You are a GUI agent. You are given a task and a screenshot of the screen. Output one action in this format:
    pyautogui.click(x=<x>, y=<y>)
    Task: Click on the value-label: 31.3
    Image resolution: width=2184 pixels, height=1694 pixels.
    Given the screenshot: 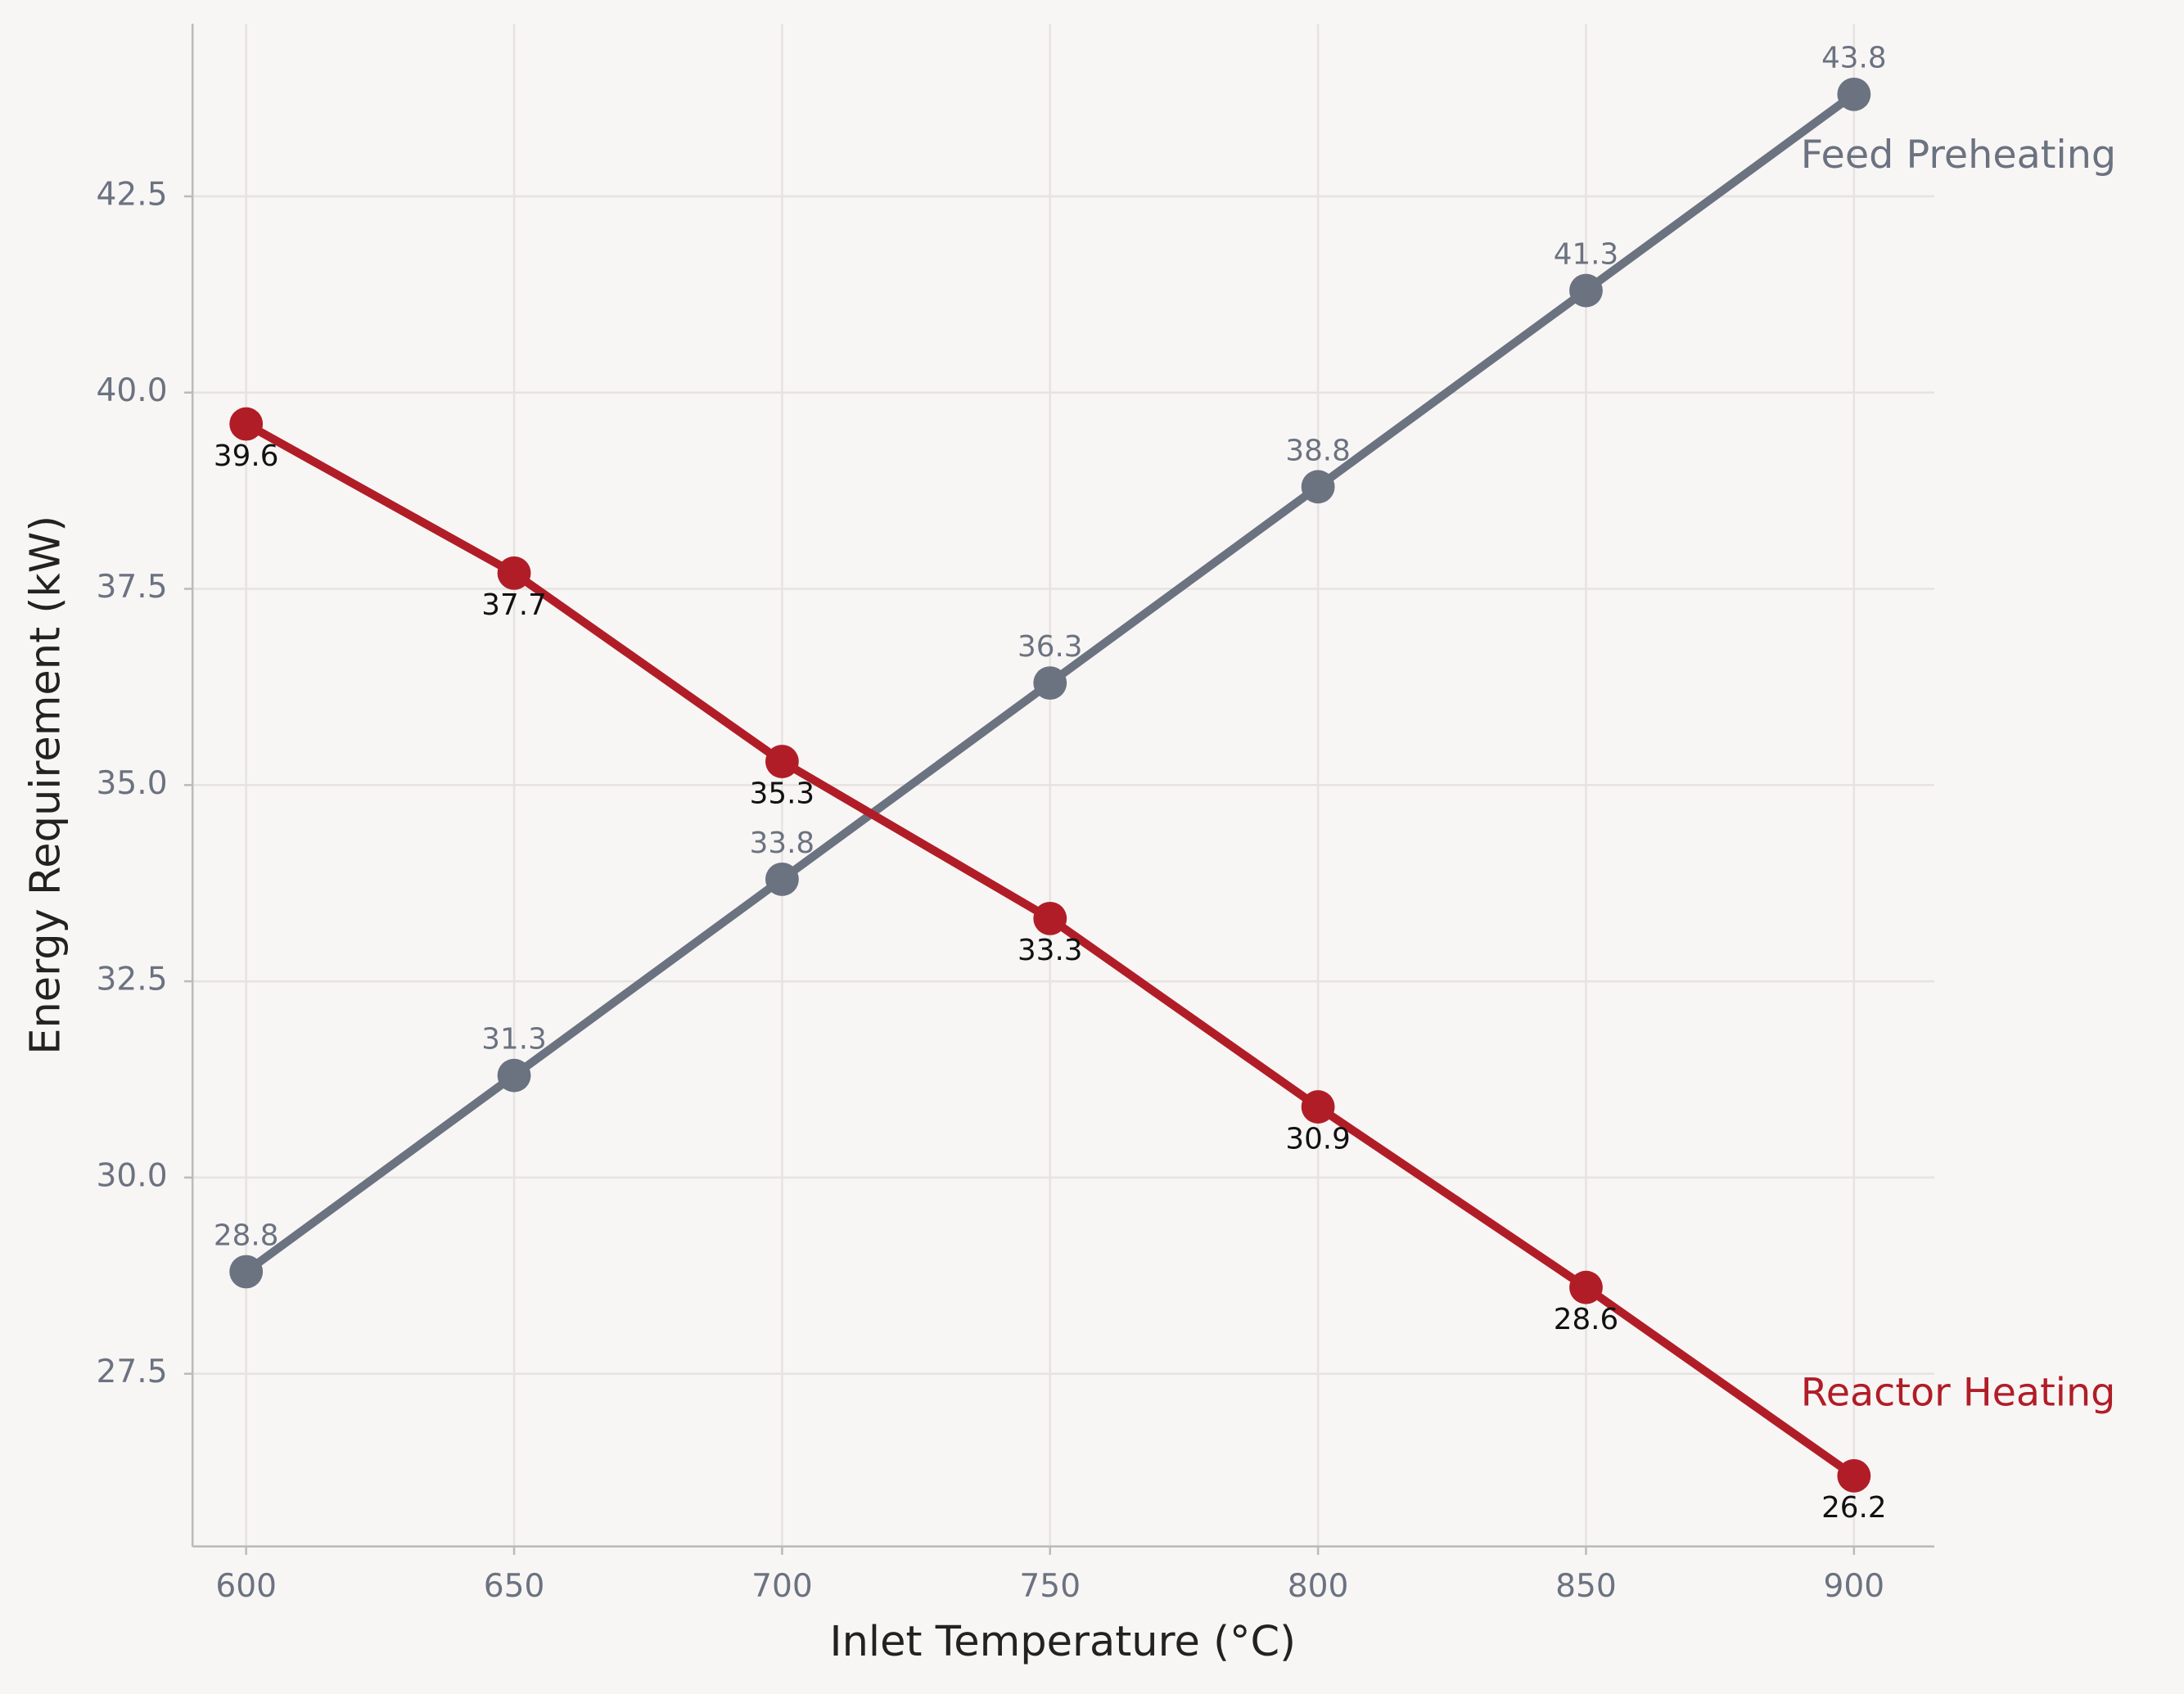 What is the action you would take?
    pyautogui.click(x=514, y=1039)
    